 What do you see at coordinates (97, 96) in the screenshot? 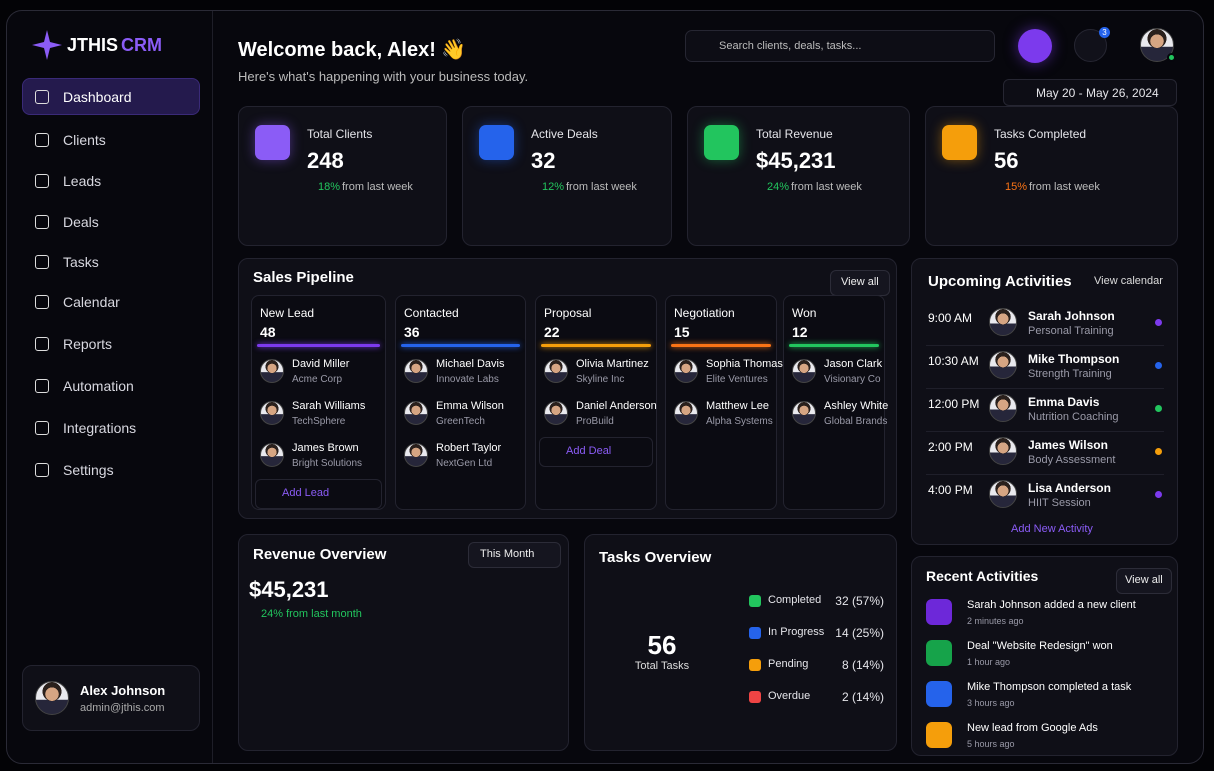
I see `nav-item: Dashboard` at bounding box center [97, 96].